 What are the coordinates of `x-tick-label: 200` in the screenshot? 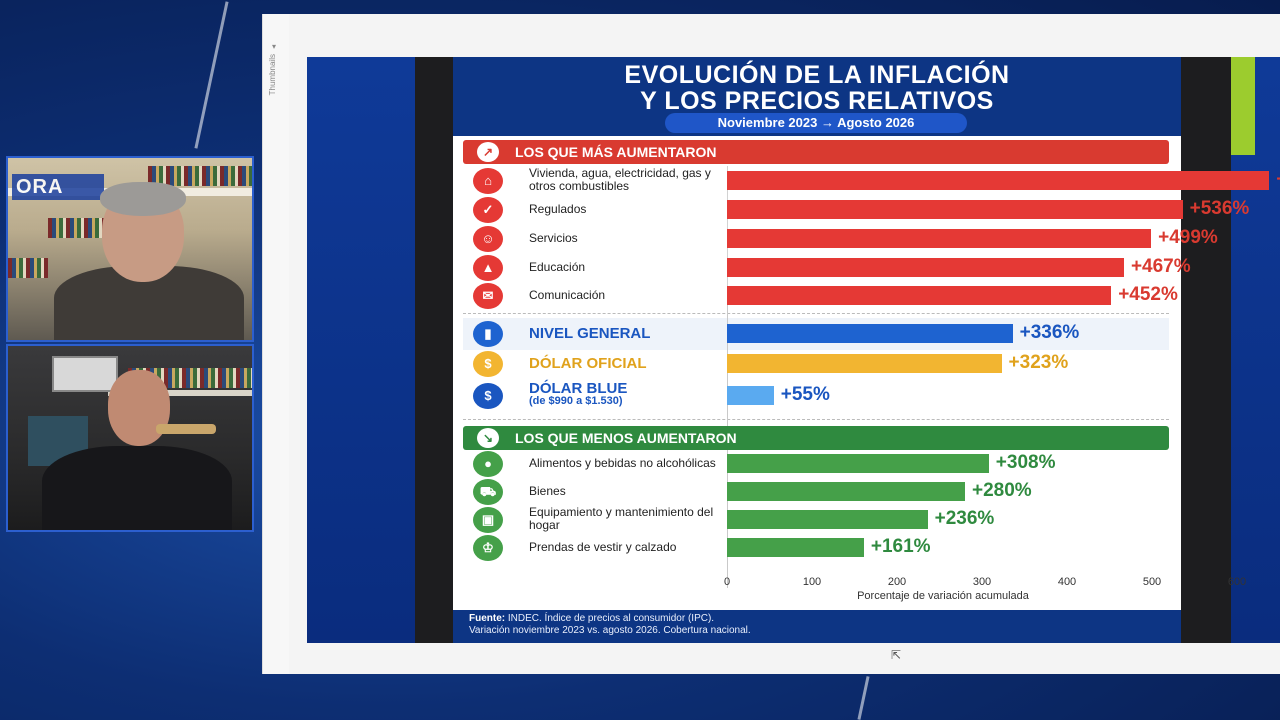 It's located at (897, 582).